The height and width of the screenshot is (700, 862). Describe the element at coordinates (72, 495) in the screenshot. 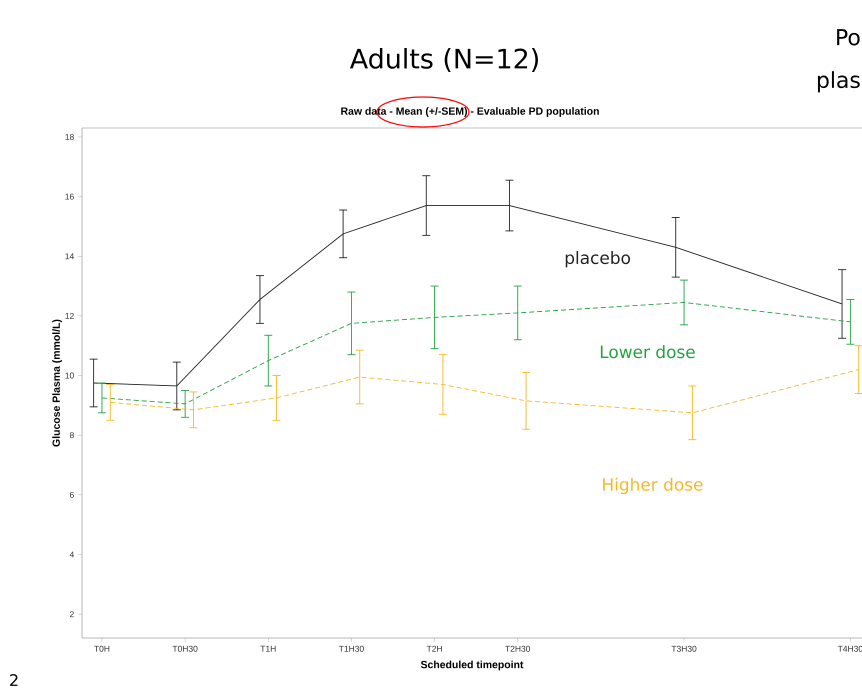

I see `y-tick-label: 6` at that location.